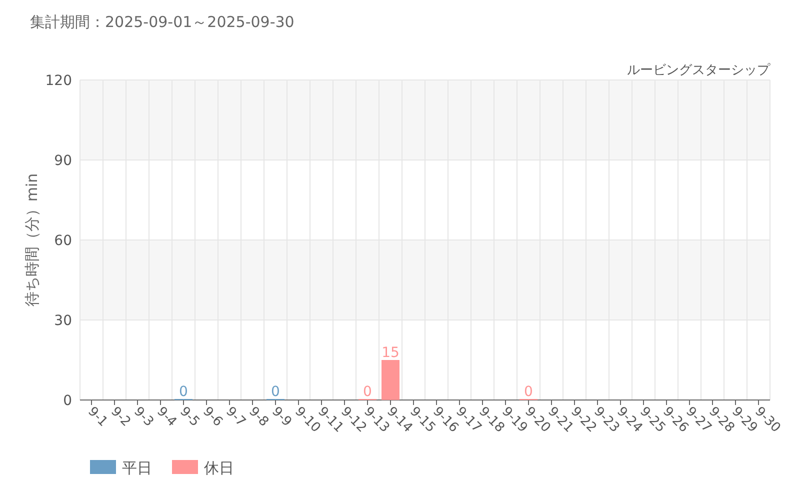 The image size is (800, 500). Describe the element at coordinates (32, 240) in the screenshot. I see `y-axis-title: 待ち時間（分）min` at that location.